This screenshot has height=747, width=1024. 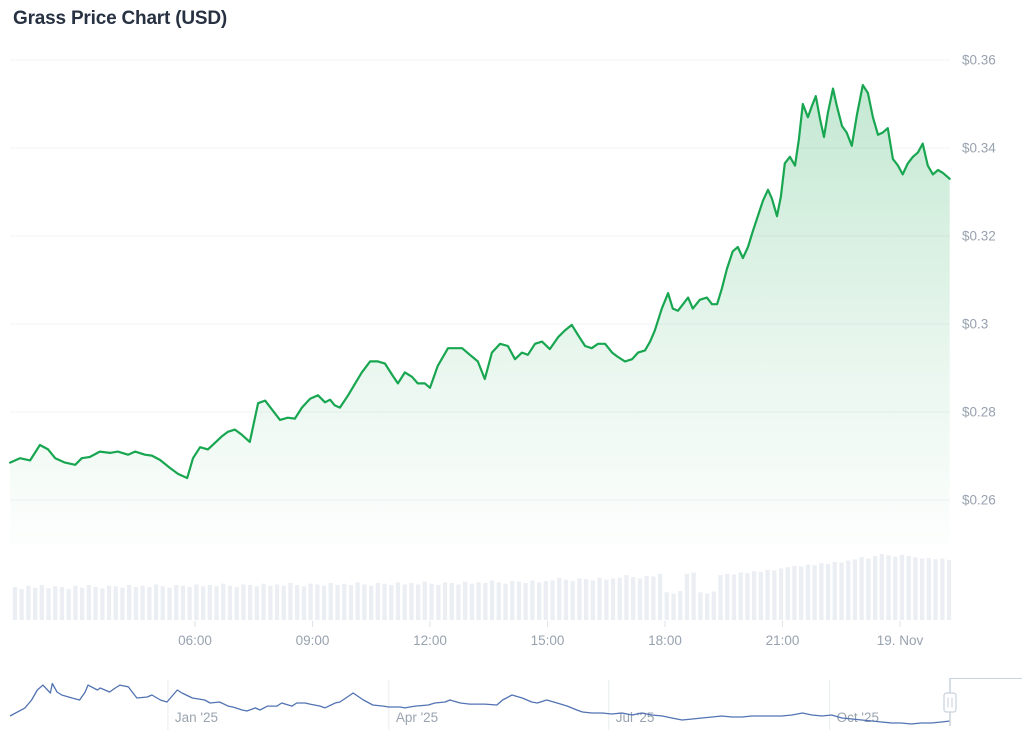 What do you see at coordinates (313, 640) in the screenshot?
I see `x-axis-label: 09:00` at bounding box center [313, 640].